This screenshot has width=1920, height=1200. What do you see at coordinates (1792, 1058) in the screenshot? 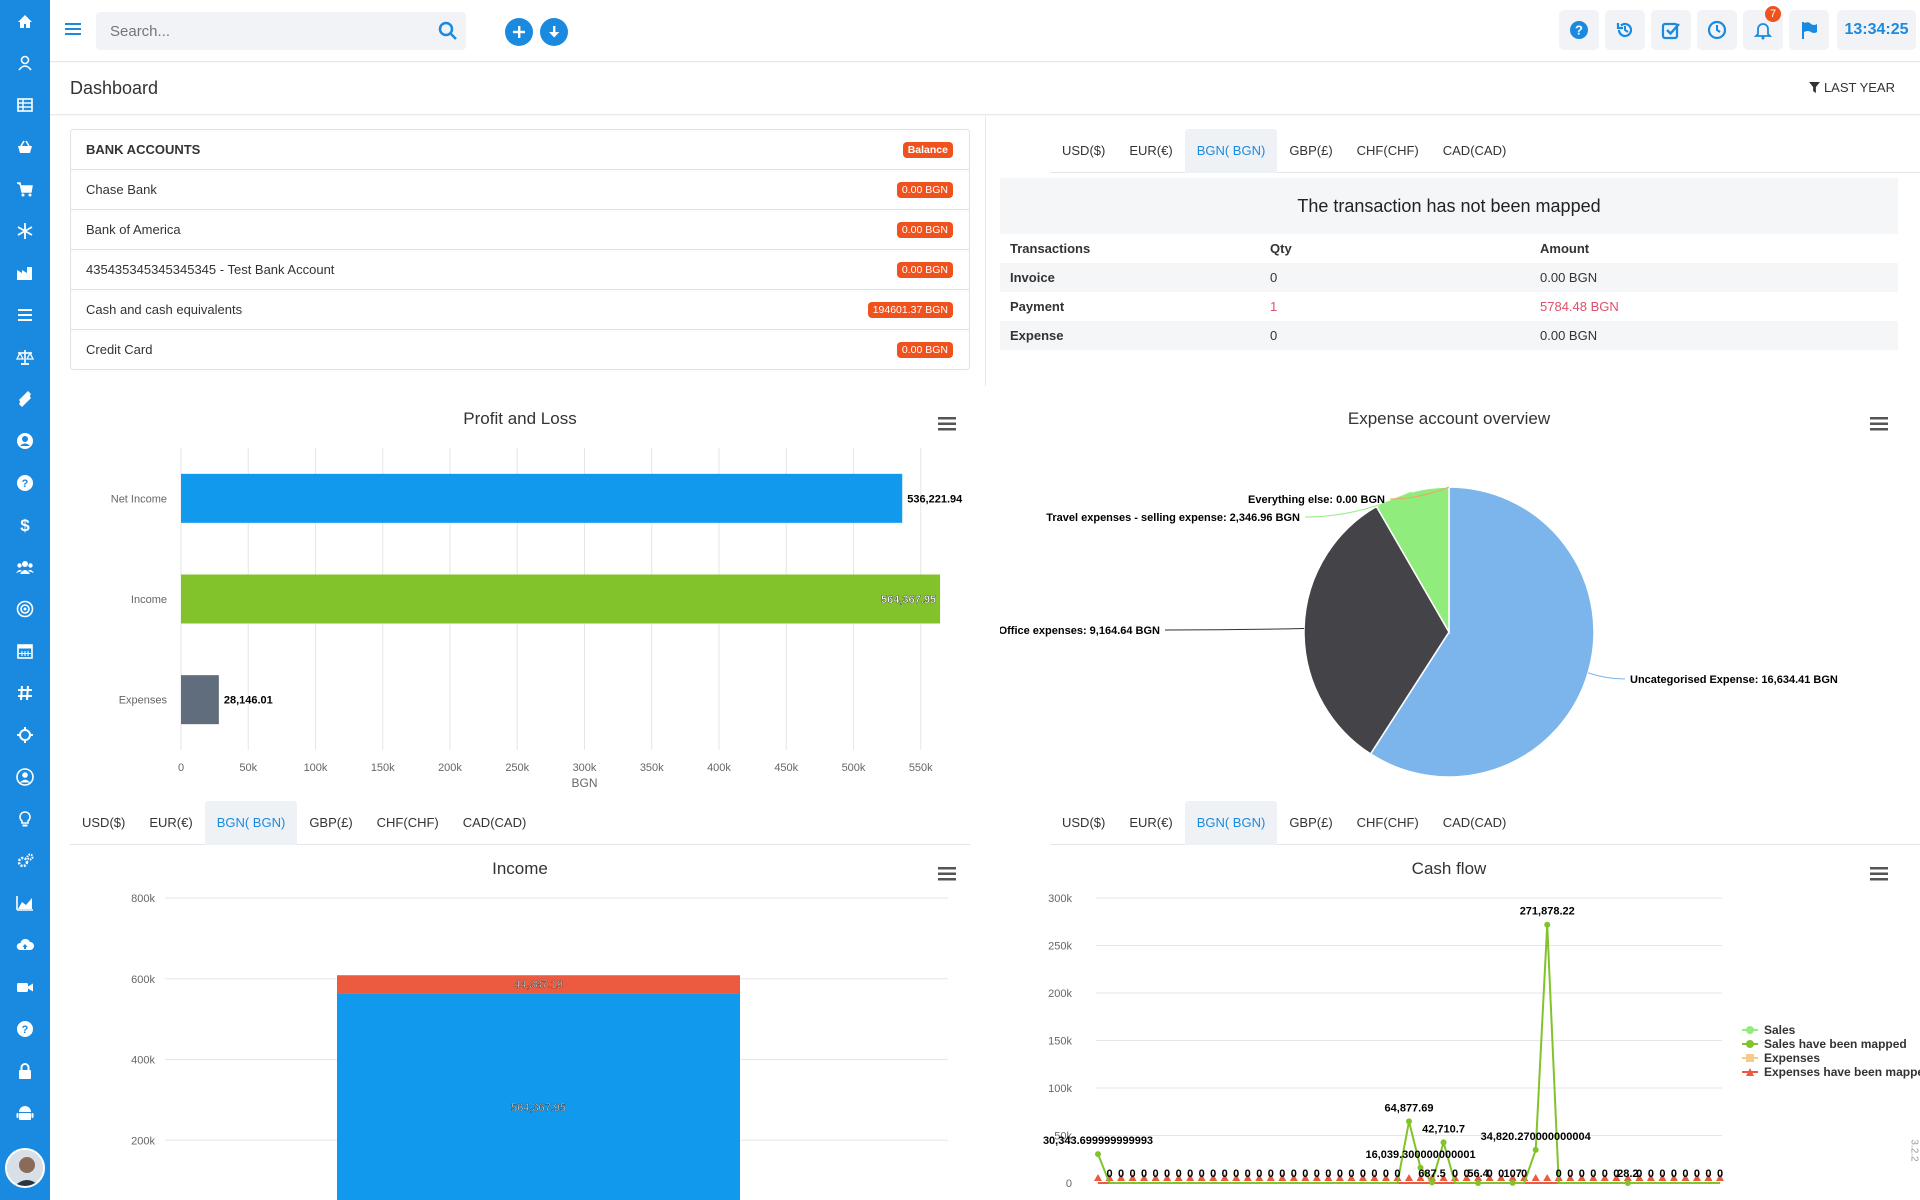
I see `legend-item: Expenses` at bounding box center [1792, 1058].